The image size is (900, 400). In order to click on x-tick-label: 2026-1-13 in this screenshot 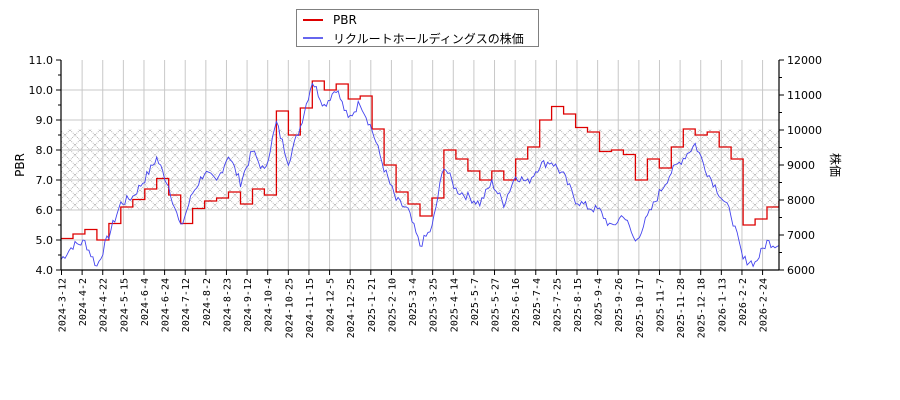, I will do `click(722, 305)`.